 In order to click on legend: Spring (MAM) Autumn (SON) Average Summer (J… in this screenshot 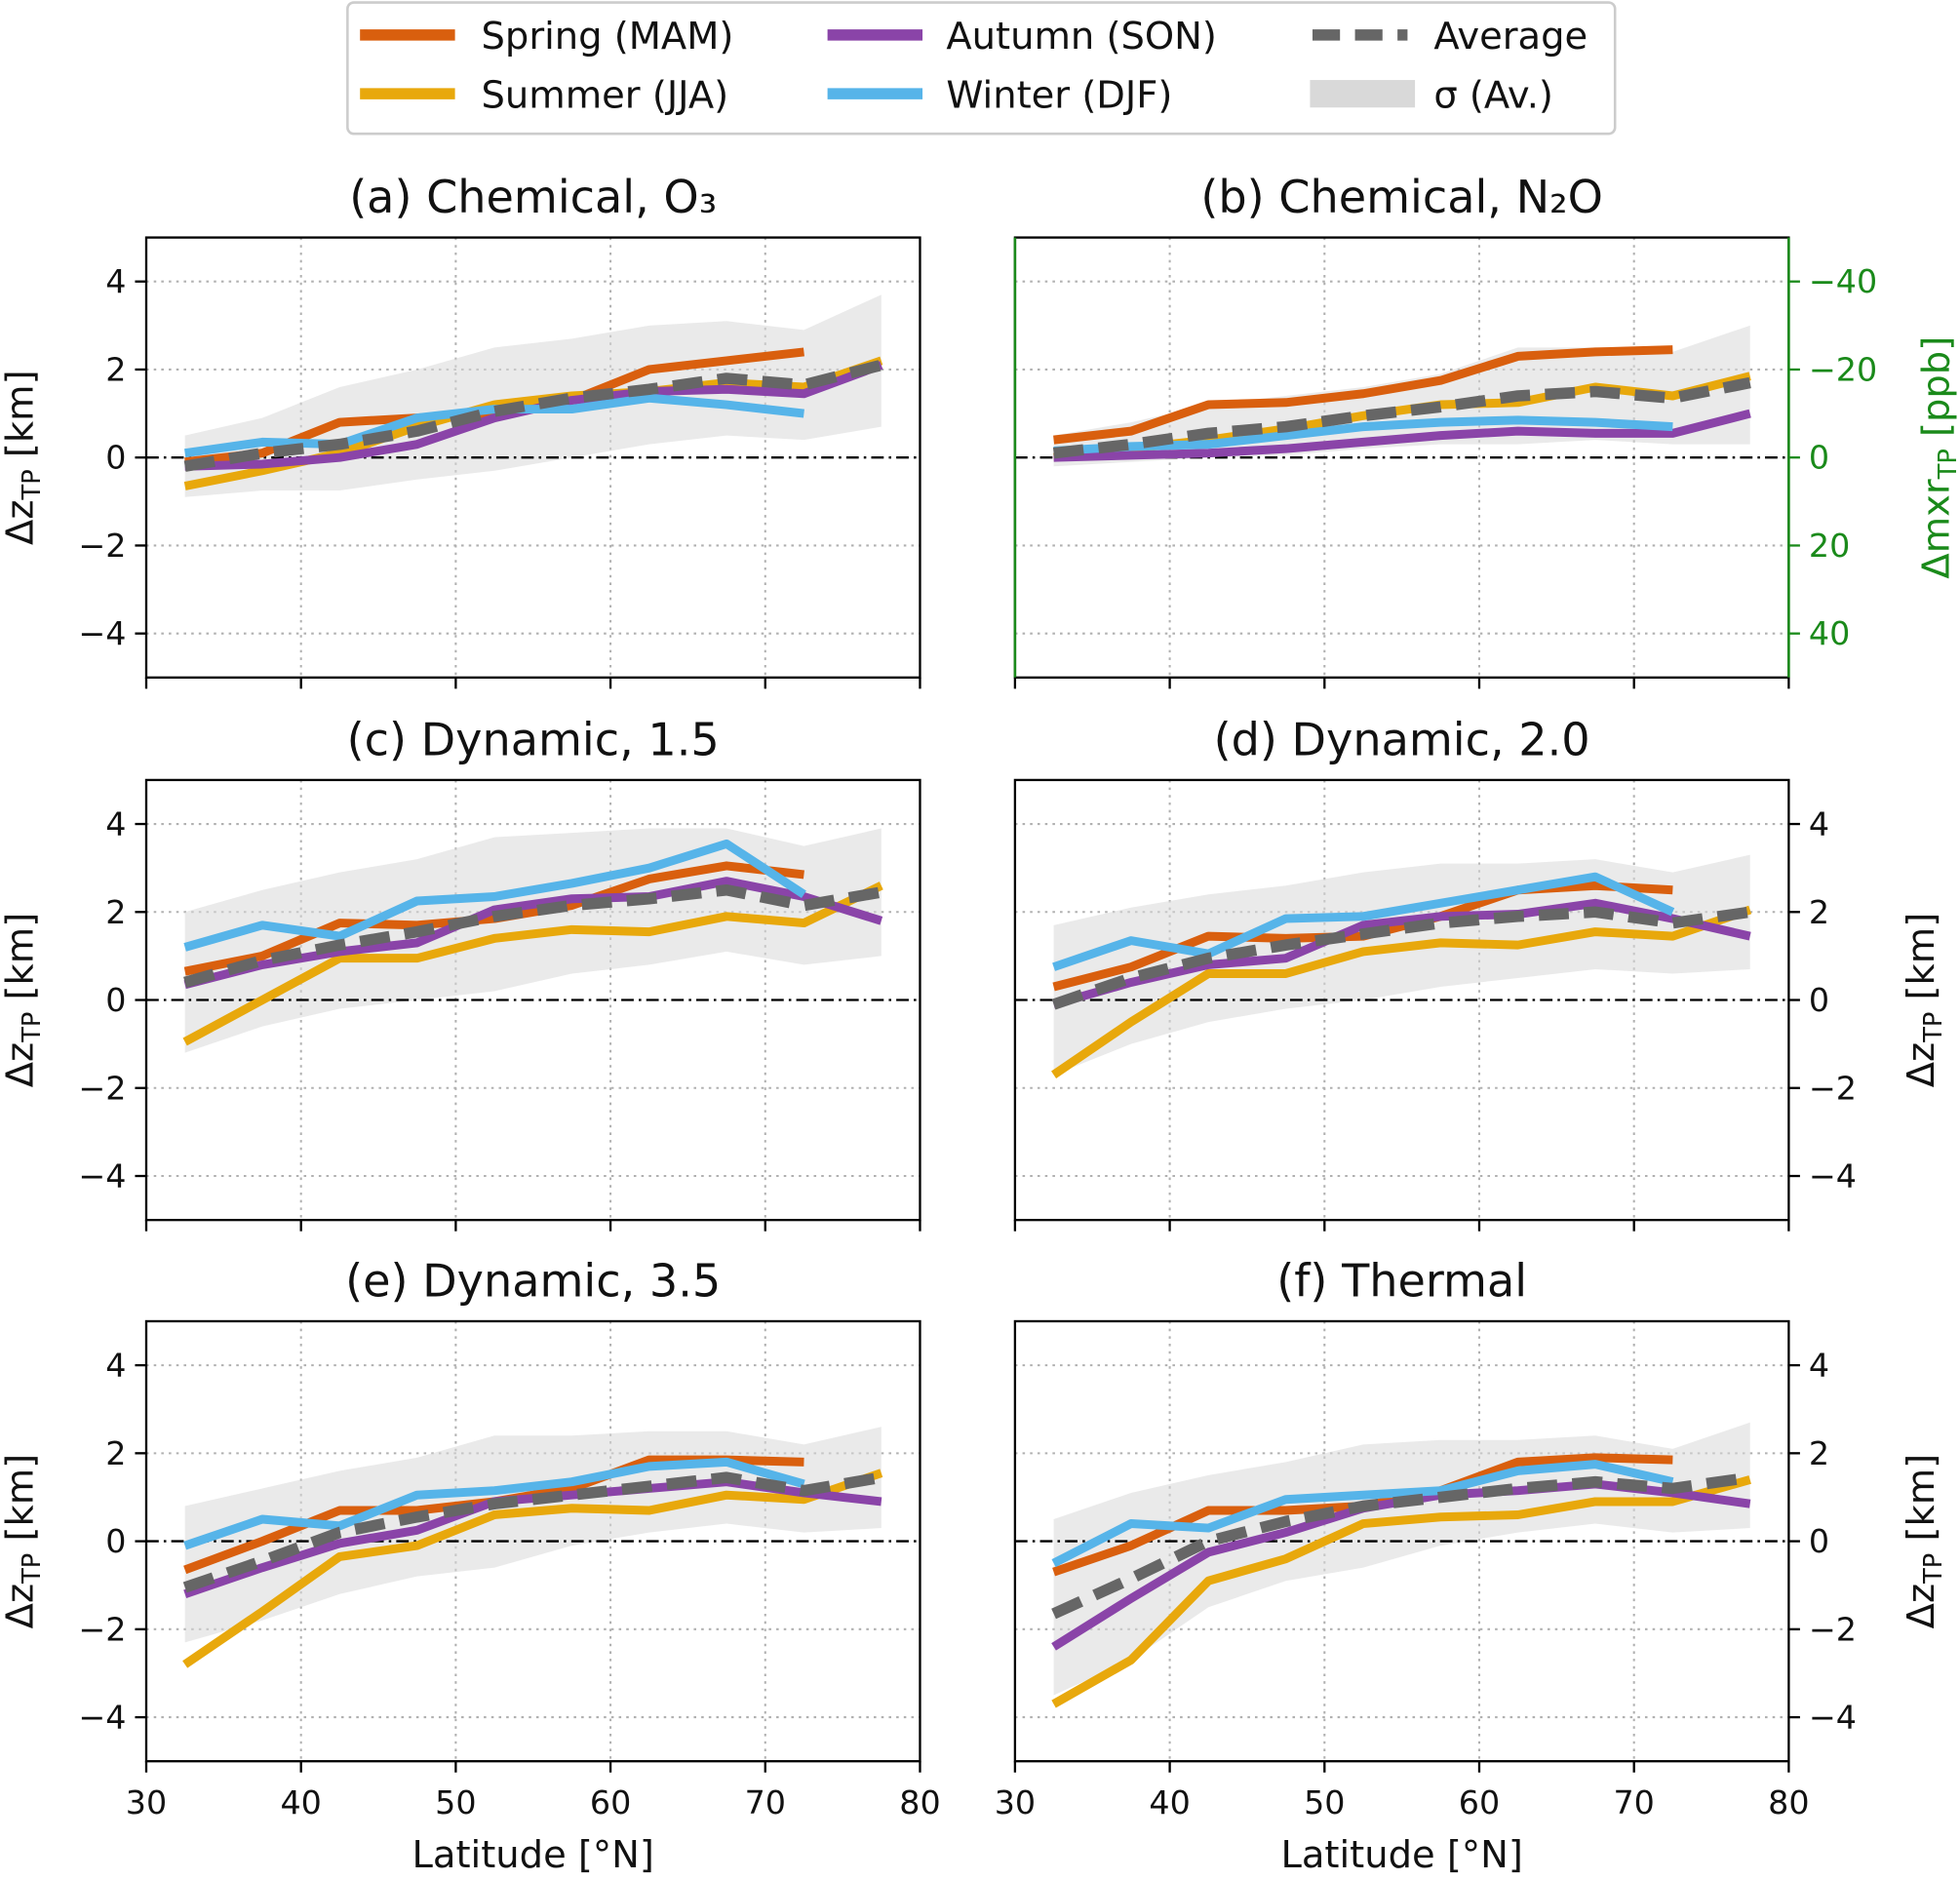, I will do `click(981, 68)`.